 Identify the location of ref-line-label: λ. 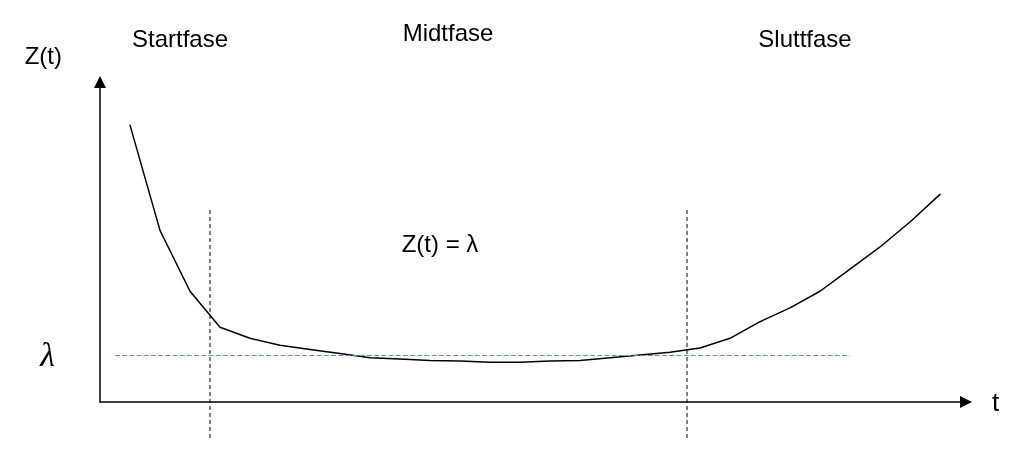
(47, 355).